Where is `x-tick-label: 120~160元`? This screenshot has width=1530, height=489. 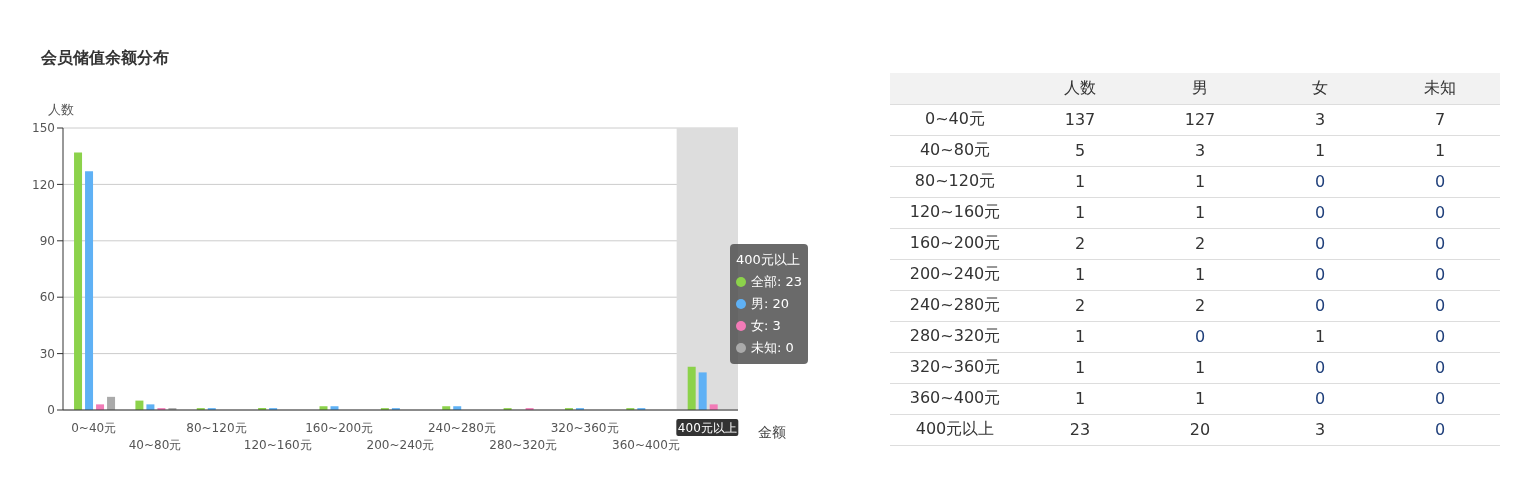
x-tick-label: 120~160元 is located at coordinates (277, 445).